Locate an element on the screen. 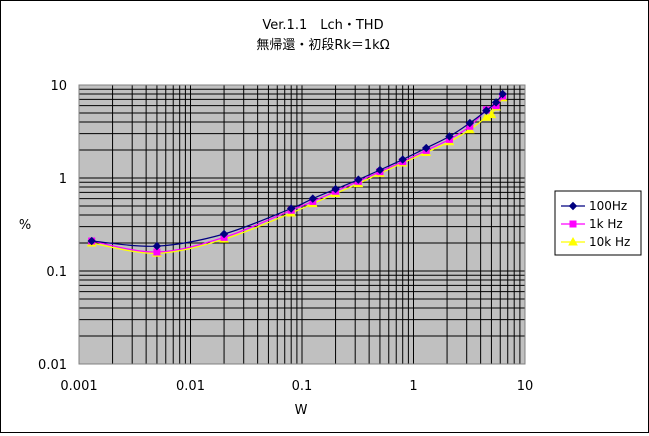 The height and width of the screenshot is (436, 649). chart-subtitle: 無帰還・初段Rk＝1kΩ is located at coordinates (322, 45).